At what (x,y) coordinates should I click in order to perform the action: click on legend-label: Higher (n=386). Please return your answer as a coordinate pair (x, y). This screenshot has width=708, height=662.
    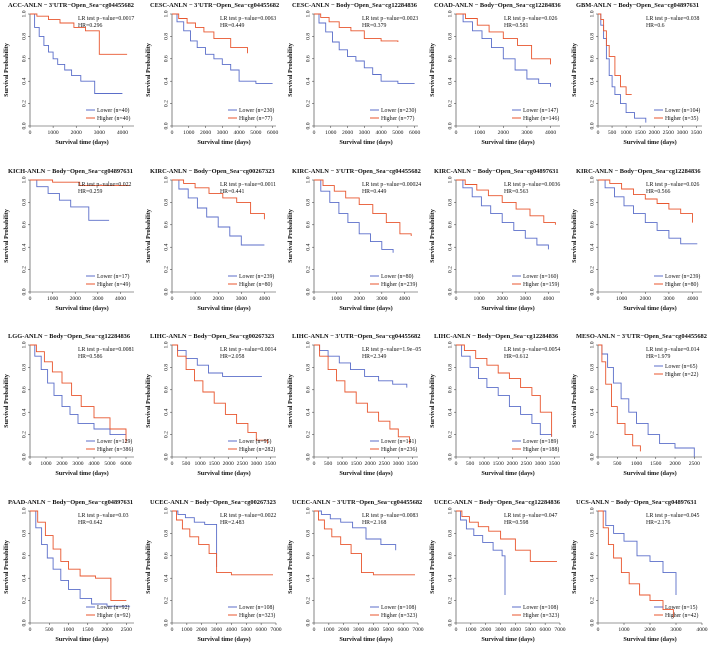
    Looking at the image, I should click on (115, 449).